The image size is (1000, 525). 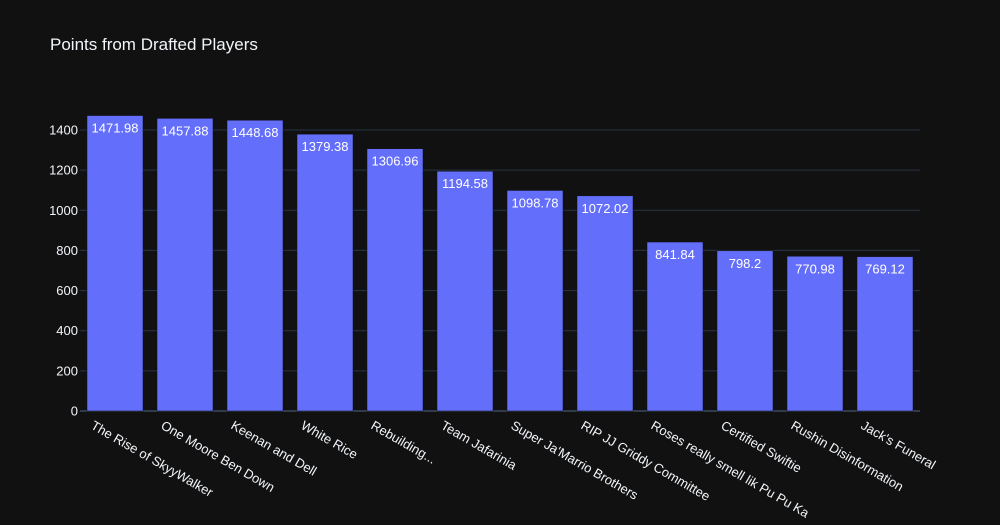 I want to click on bar-data-label: 1448.68, so click(x=255, y=132).